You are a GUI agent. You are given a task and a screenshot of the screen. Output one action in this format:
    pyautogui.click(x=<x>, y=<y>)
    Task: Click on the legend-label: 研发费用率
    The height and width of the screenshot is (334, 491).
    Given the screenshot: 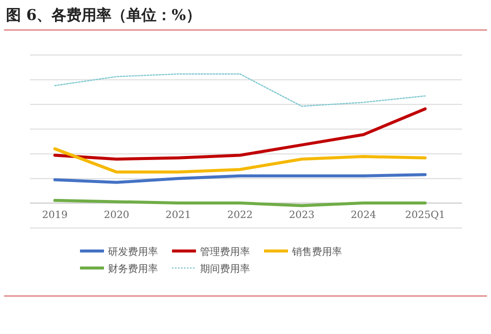 What is the action you would take?
    pyautogui.click(x=133, y=252)
    